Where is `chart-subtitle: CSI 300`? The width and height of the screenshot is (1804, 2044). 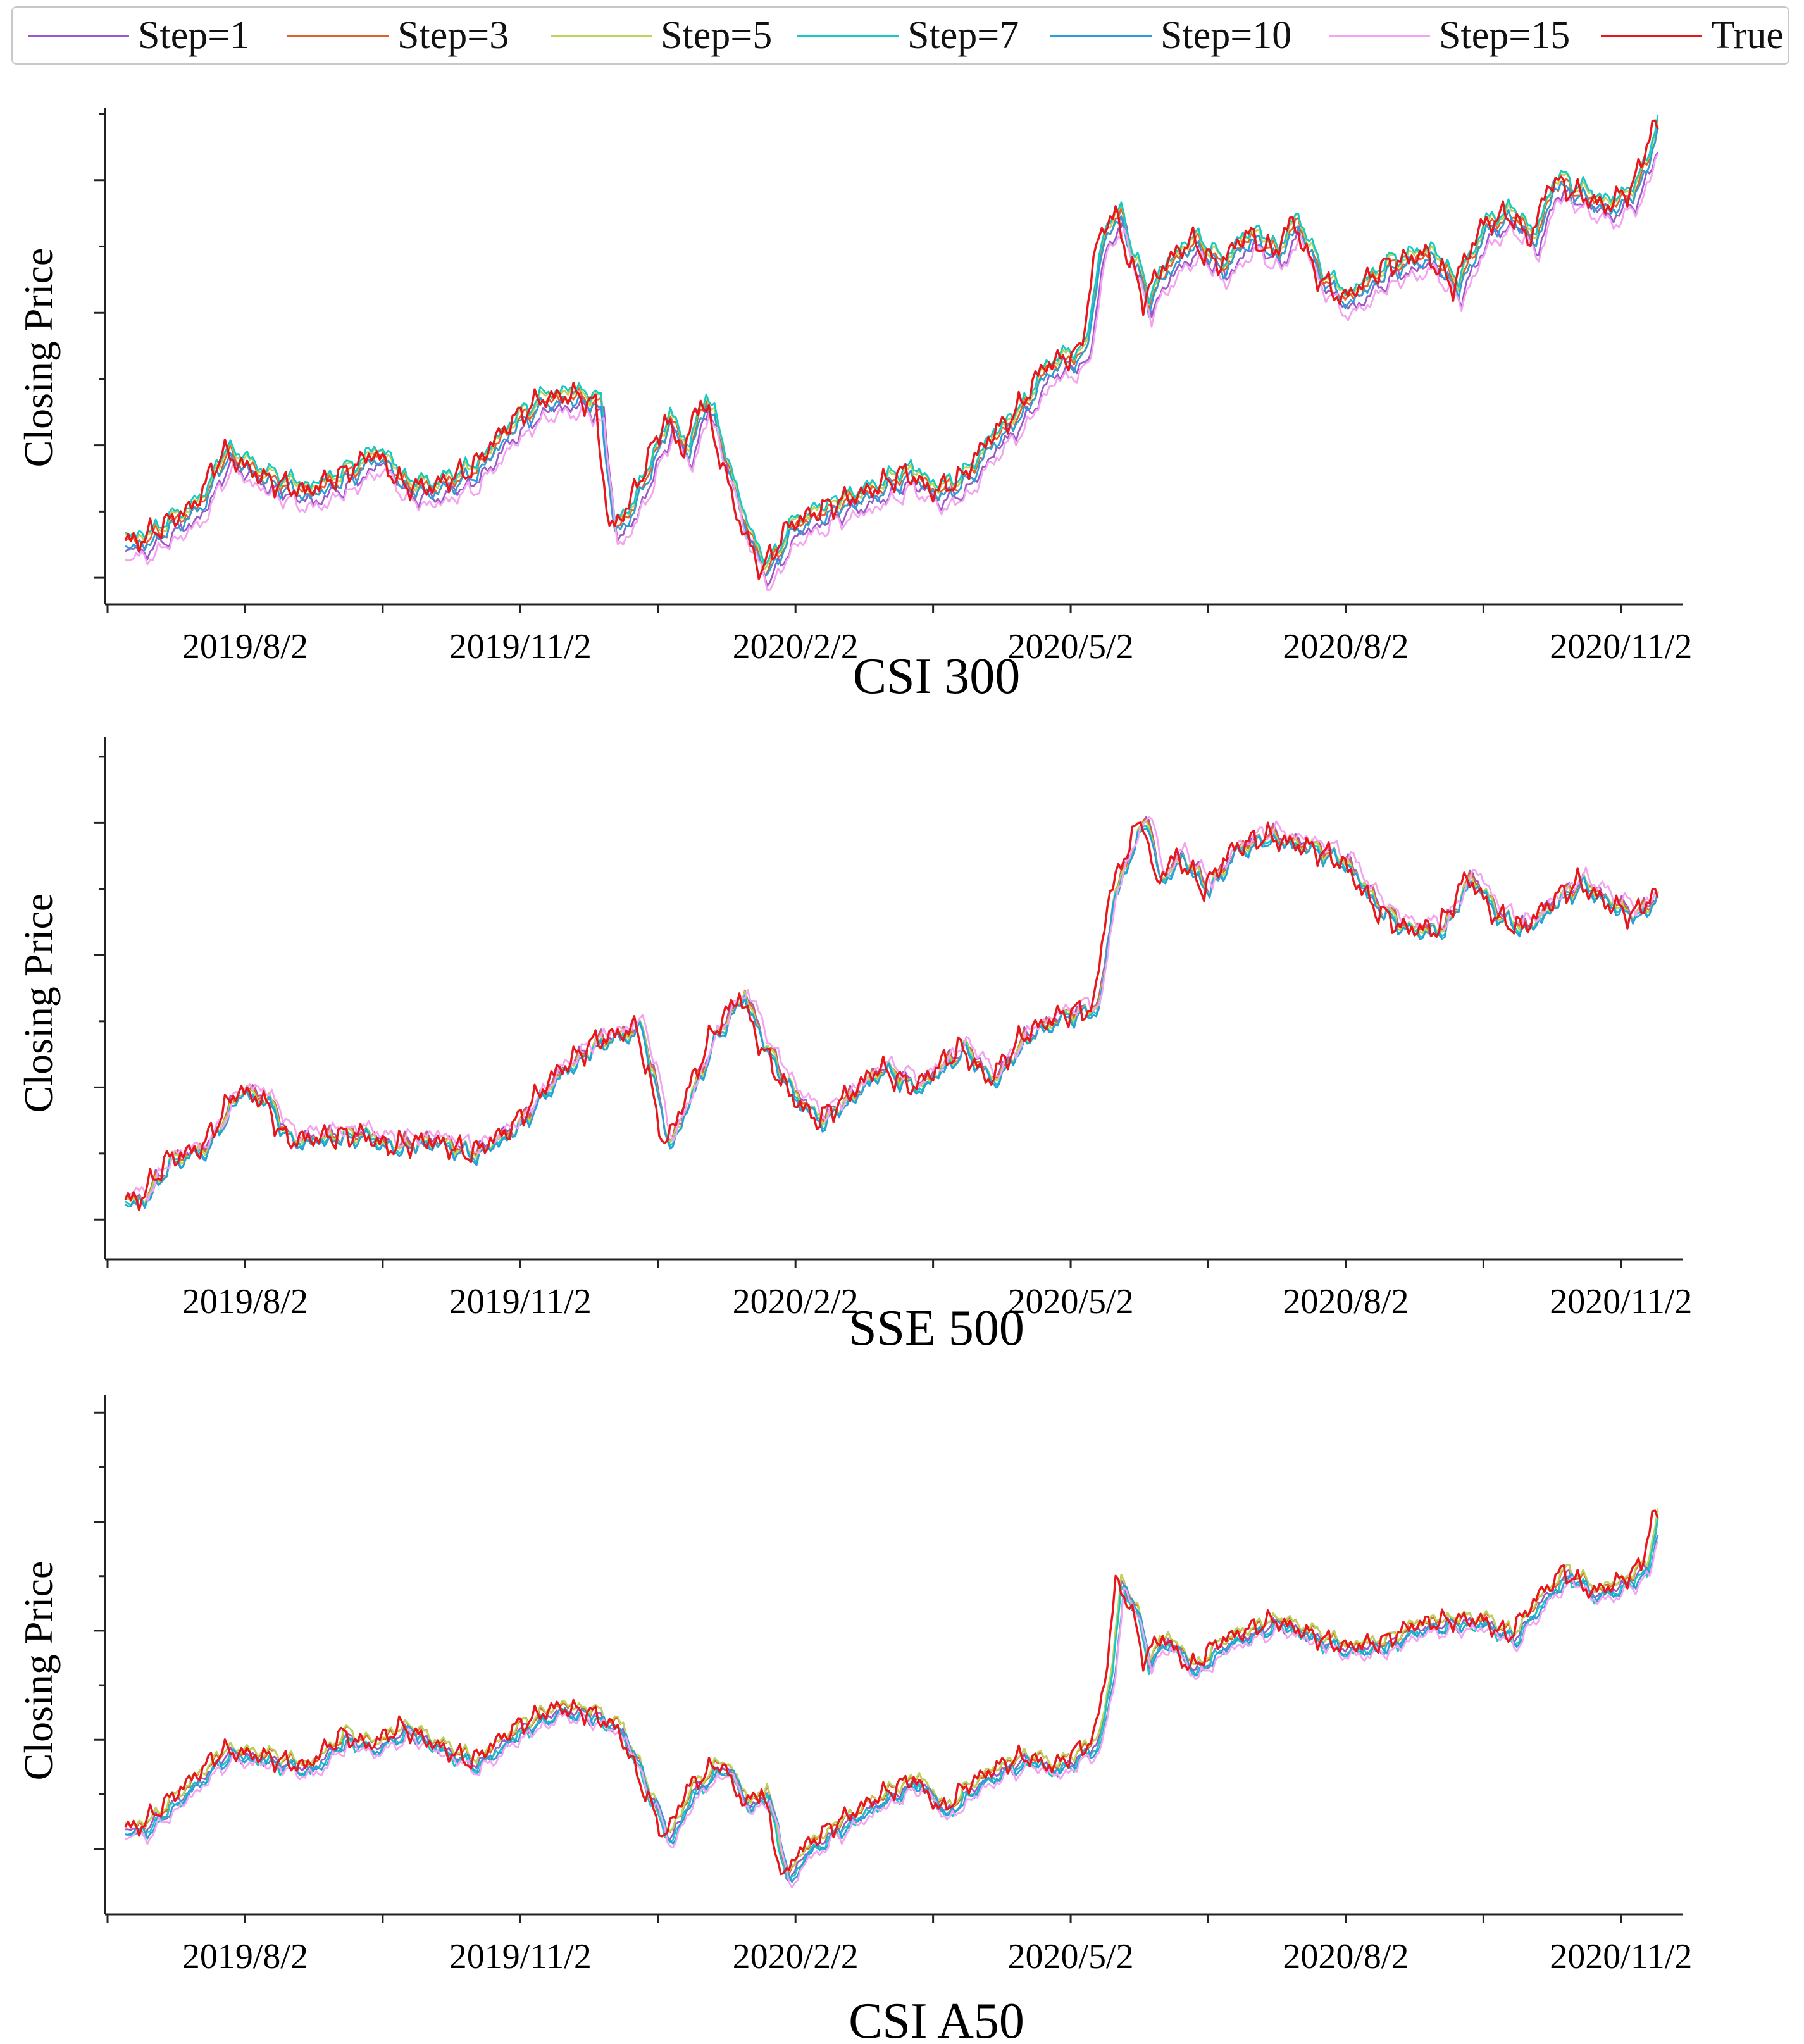
chart-subtitle: CSI 300 is located at coordinates (937, 676).